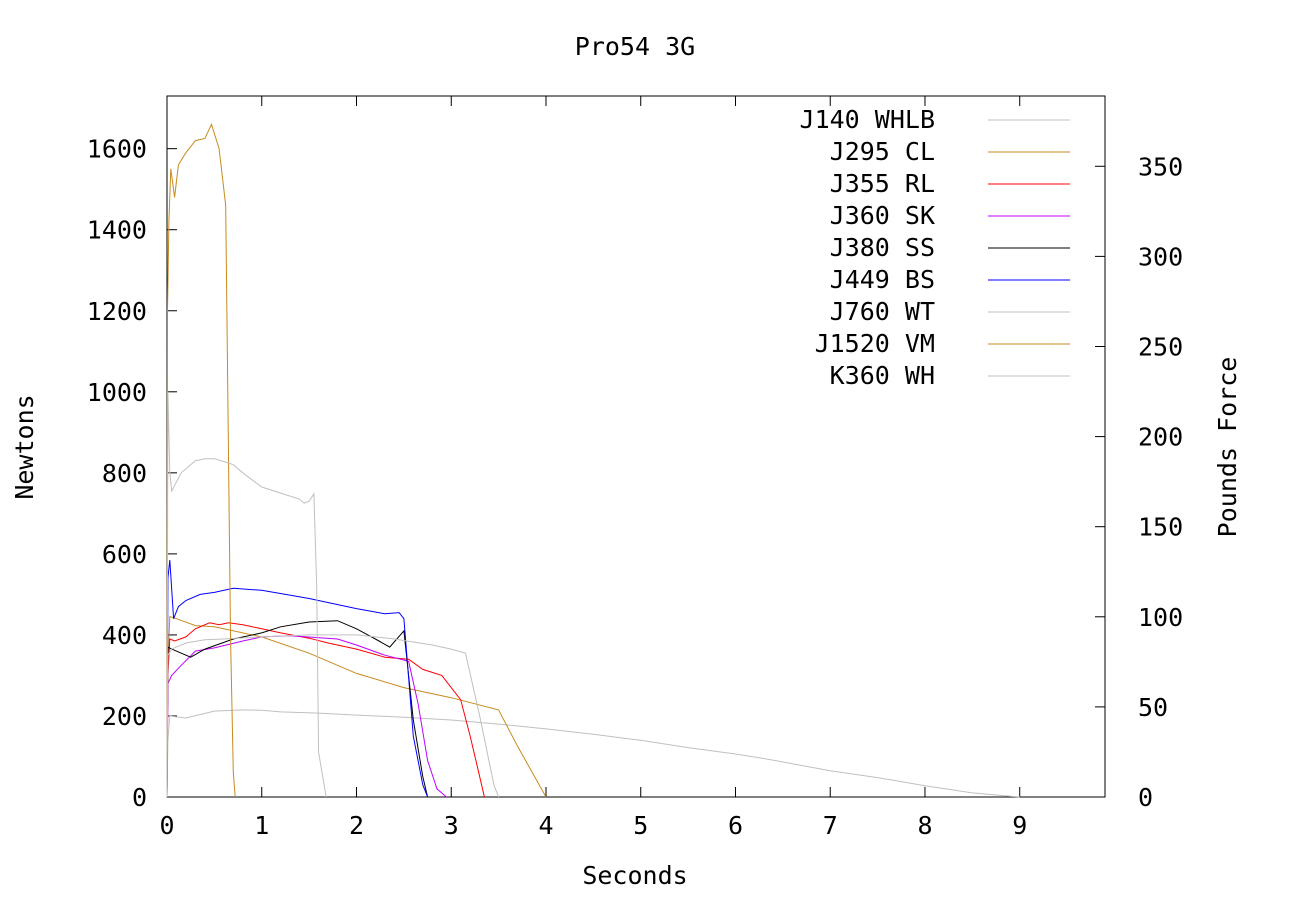 The height and width of the screenshot is (900, 1300). What do you see at coordinates (124, 473) in the screenshot?
I see `y-tick-label: 800` at bounding box center [124, 473].